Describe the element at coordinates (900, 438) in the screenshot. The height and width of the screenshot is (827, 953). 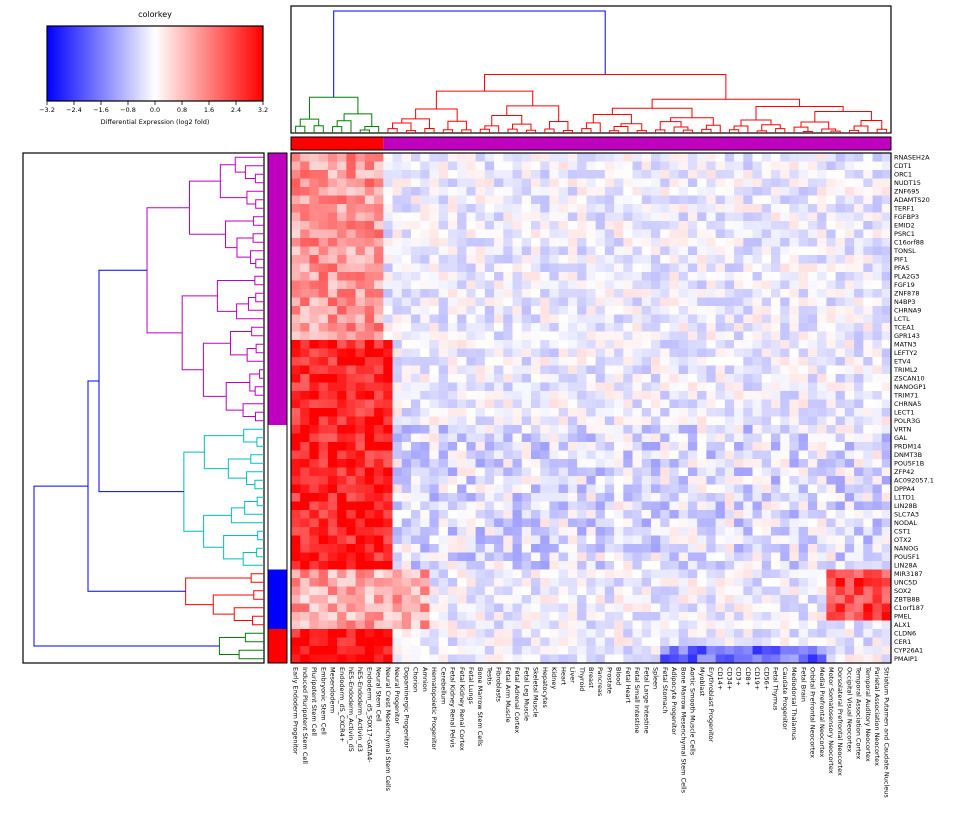
I see `row-label: GAL` at that location.